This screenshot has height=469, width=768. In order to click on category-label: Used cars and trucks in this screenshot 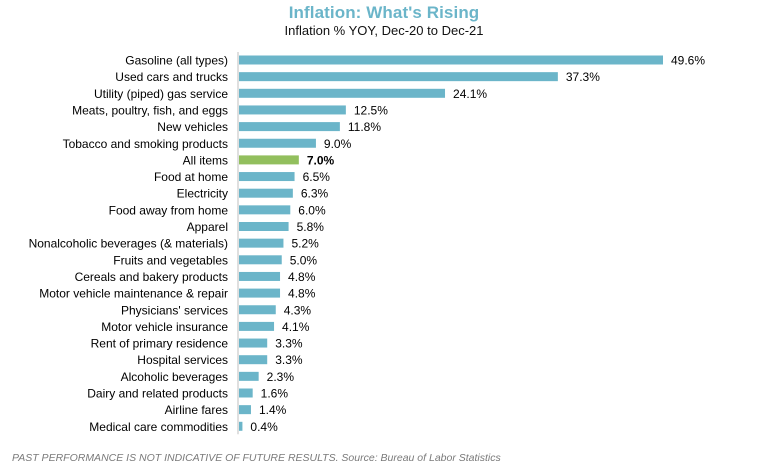, I will do `click(171, 77)`.